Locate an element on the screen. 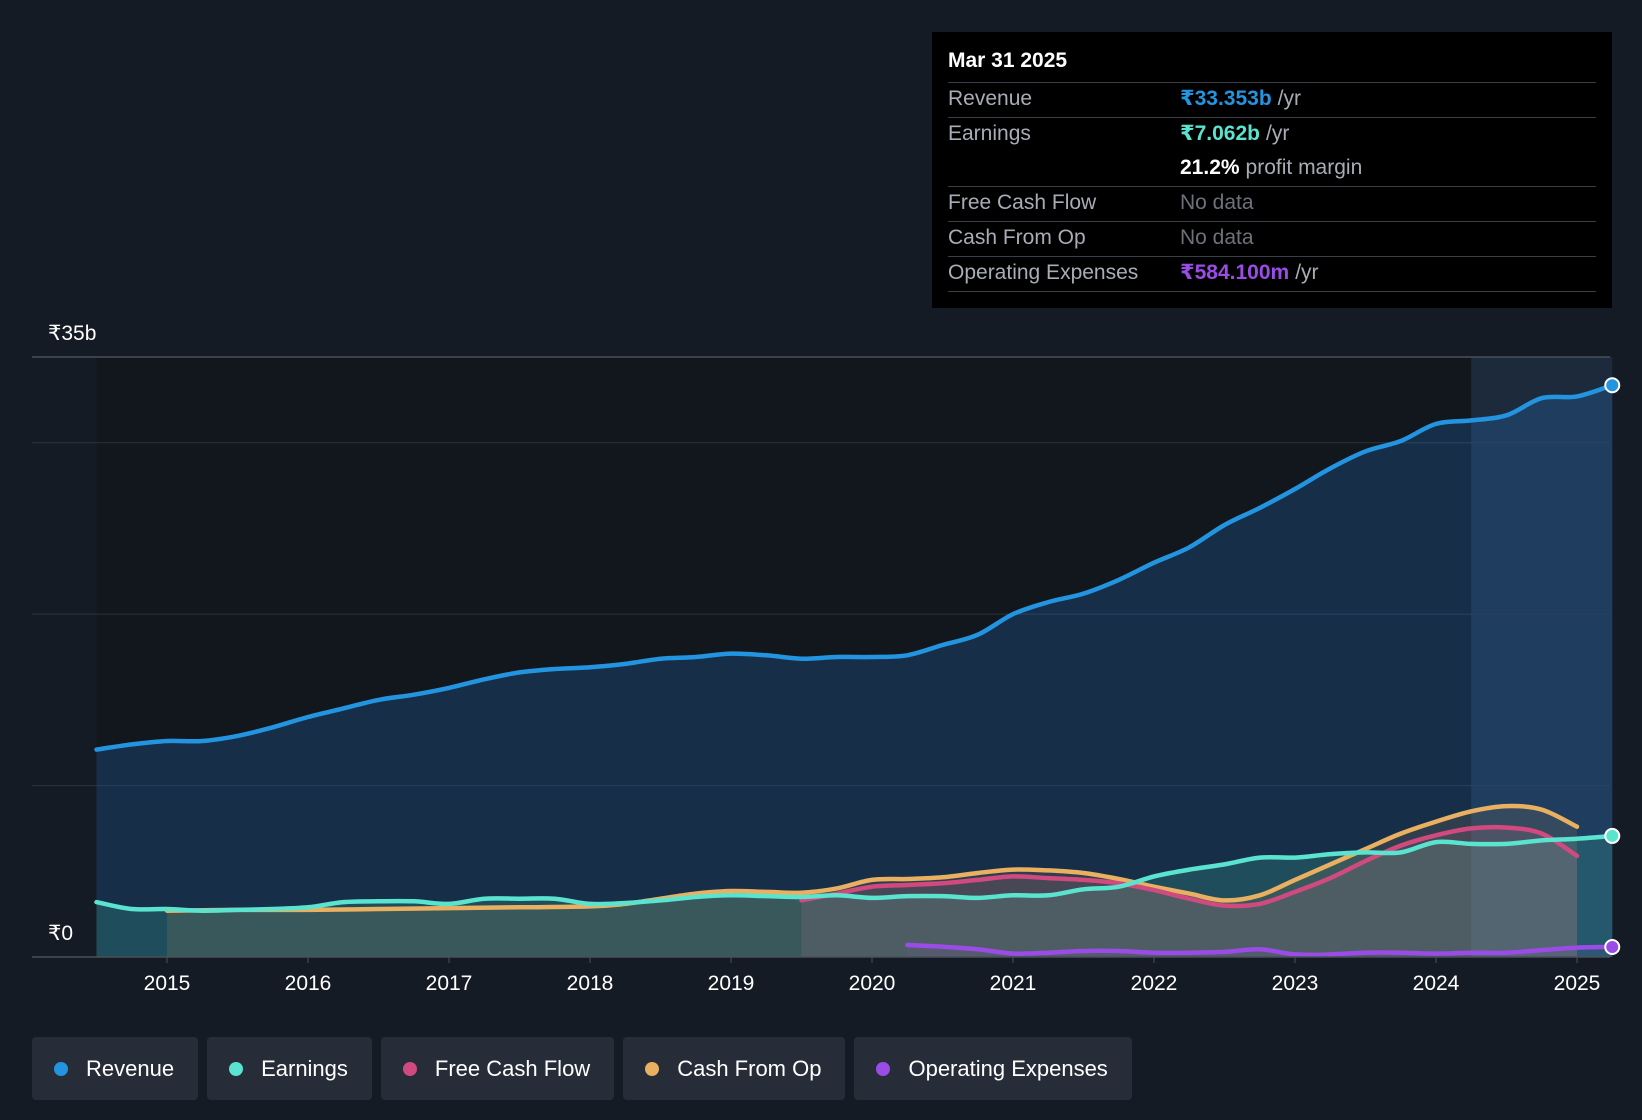  legend-item-cash-from-op: Cash From Op is located at coordinates (734, 1068).